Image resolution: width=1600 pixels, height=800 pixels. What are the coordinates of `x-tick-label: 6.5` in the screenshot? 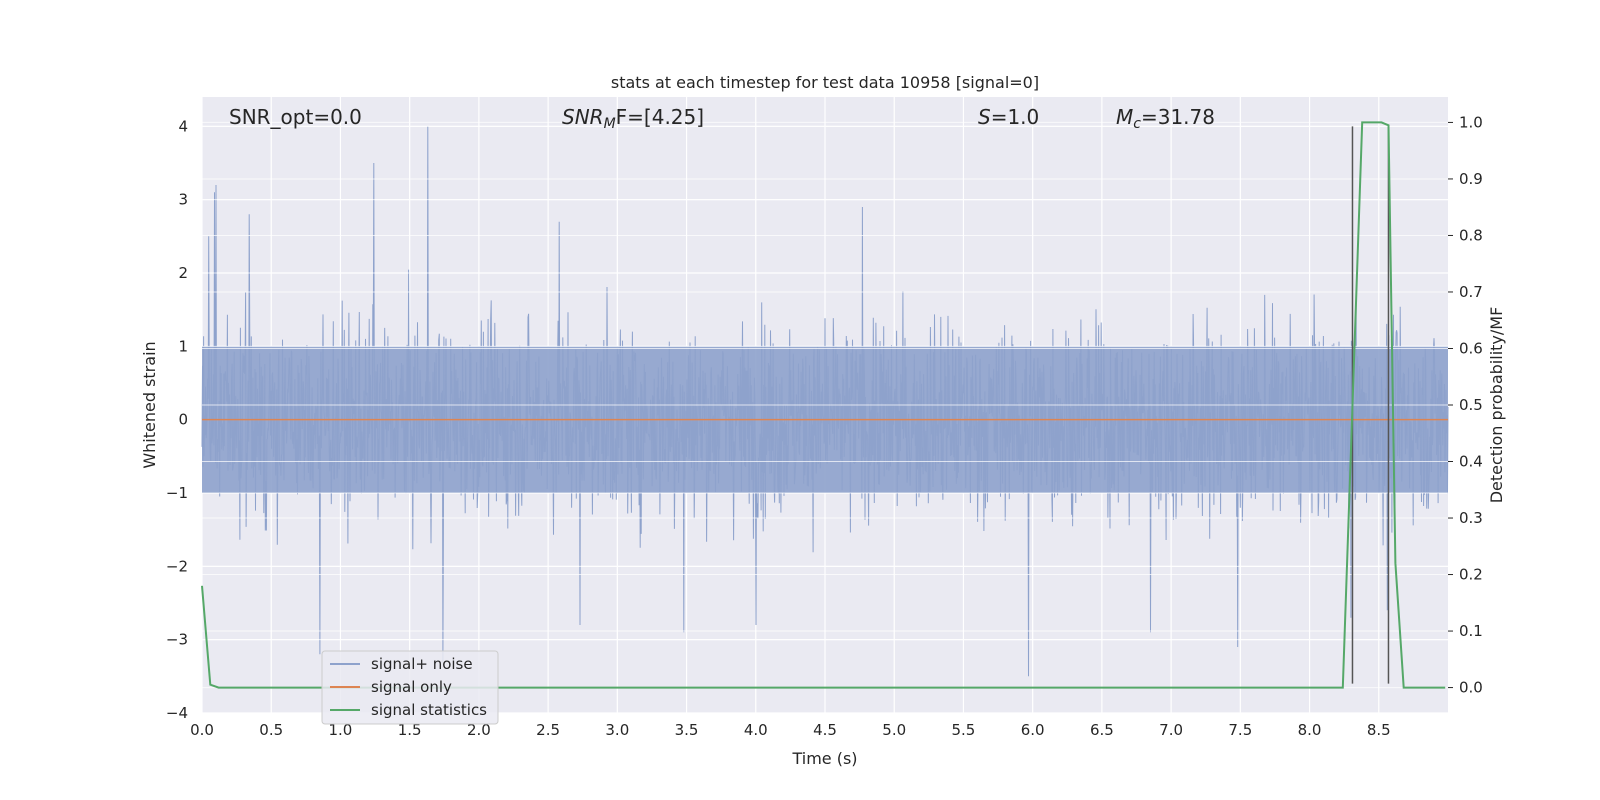 It's located at (1102, 730).